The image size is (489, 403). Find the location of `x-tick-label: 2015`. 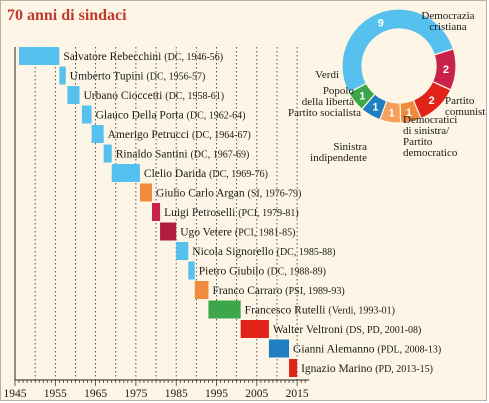

x-tick-label: 2015 is located at coordinates (297, 394).